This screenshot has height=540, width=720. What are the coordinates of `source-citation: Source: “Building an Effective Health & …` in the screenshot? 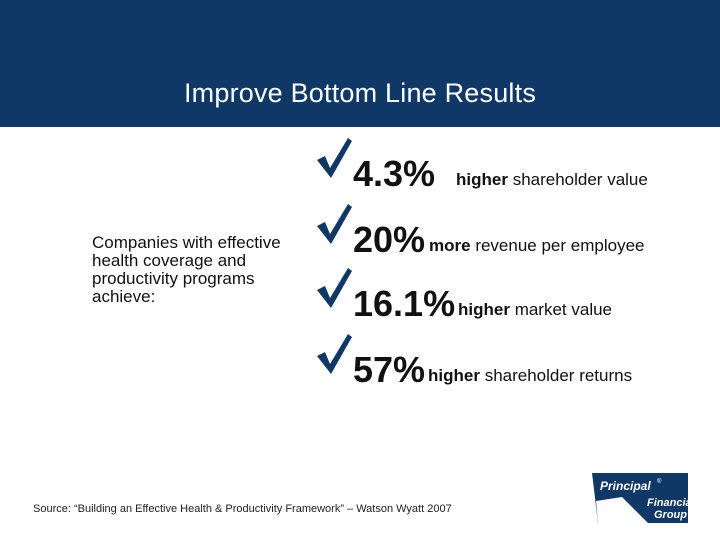 It's located at (242, 509).